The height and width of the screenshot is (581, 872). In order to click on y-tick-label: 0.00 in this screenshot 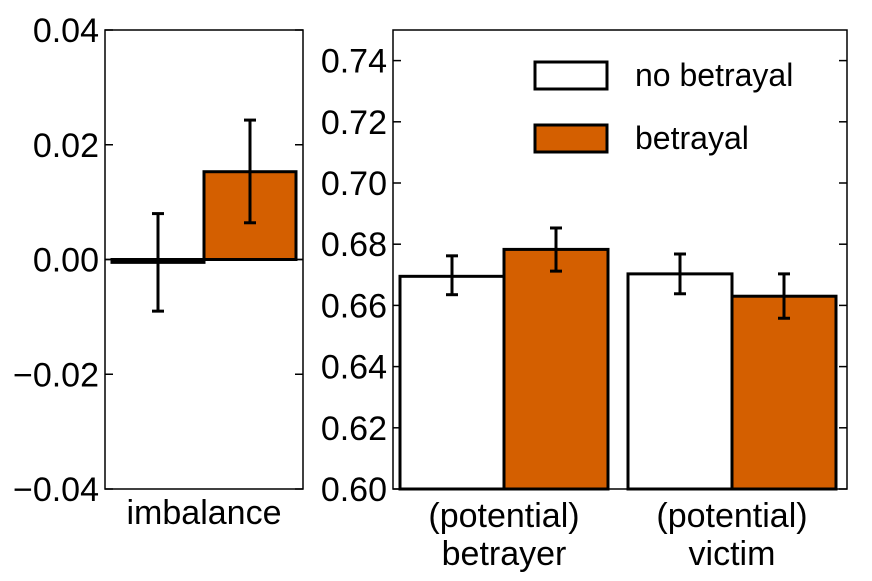, I will do `click(66, 261)`.